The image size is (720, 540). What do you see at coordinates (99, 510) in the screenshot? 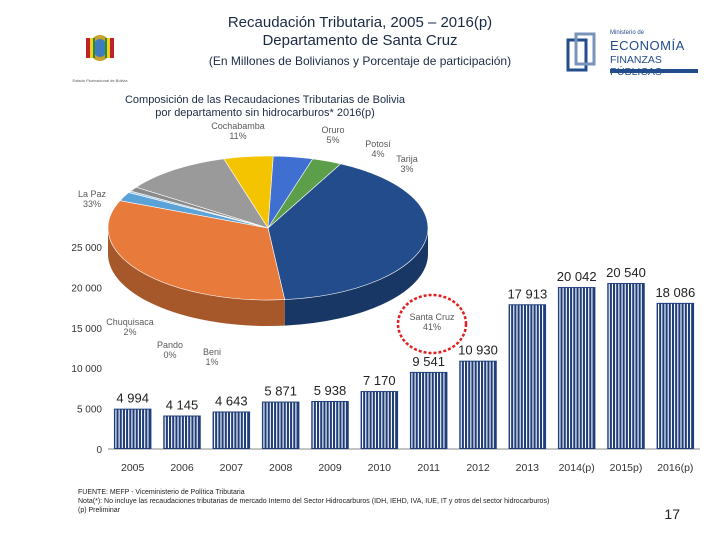
I see `footer-preliminary: (p) Preliminar` at bounding box center [99, 510].